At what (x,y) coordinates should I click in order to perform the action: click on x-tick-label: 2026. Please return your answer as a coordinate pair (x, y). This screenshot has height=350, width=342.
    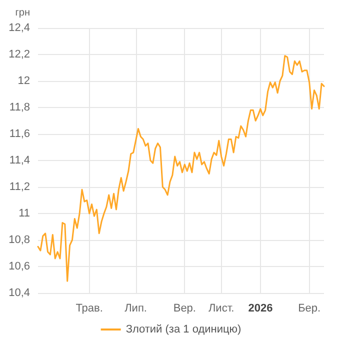
    Looking at the image, I should click on (260, 308).